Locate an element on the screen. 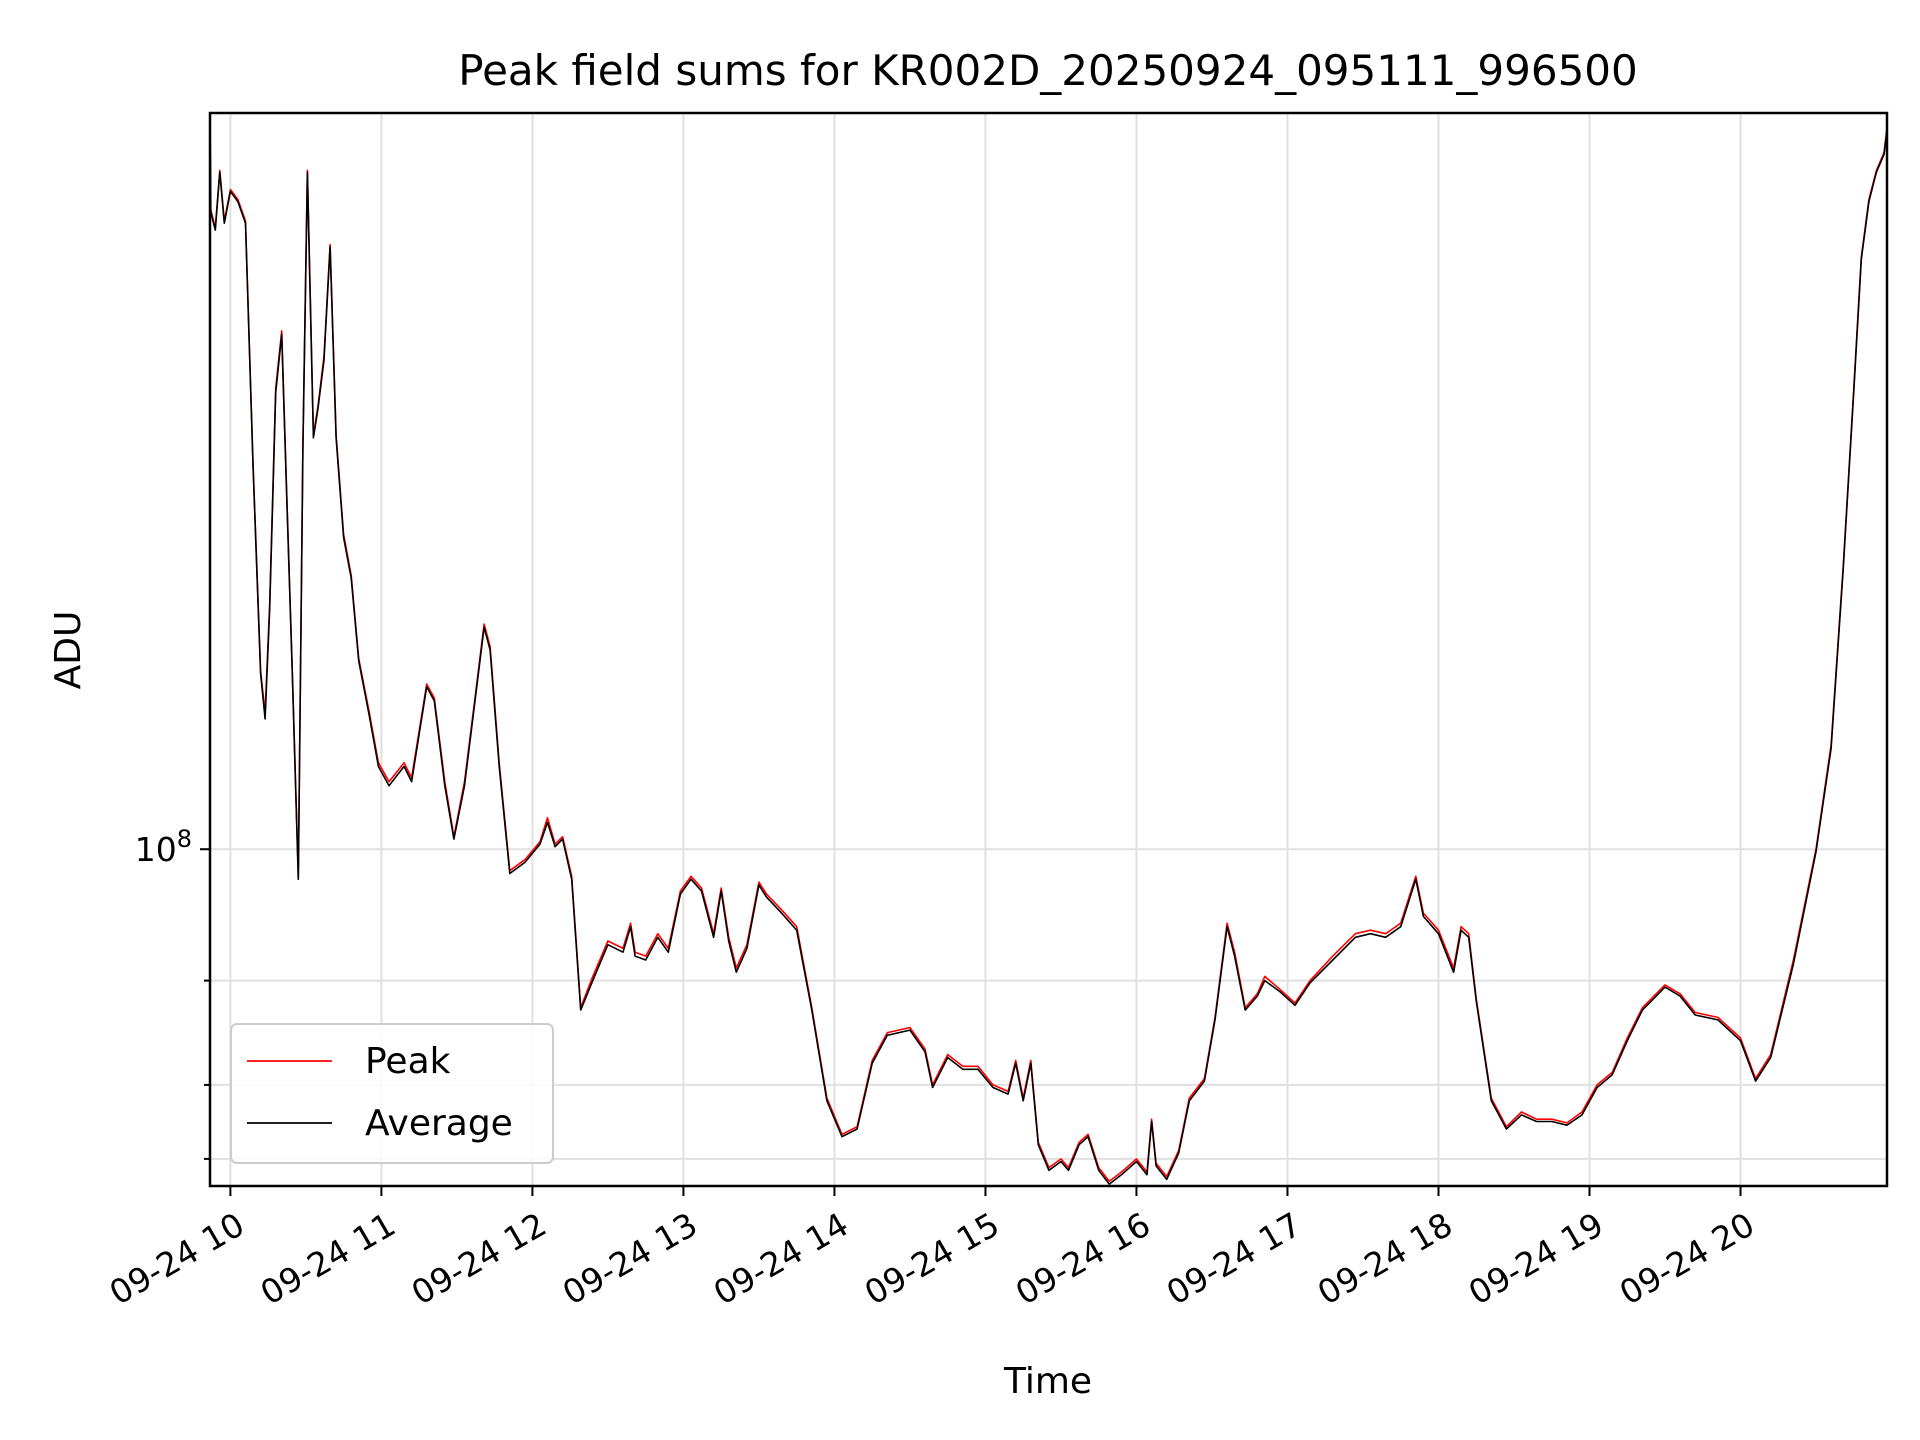 This screenshot has width=1920, height=1440. y-axis-label: ADU is located at coordinates (68, 650).